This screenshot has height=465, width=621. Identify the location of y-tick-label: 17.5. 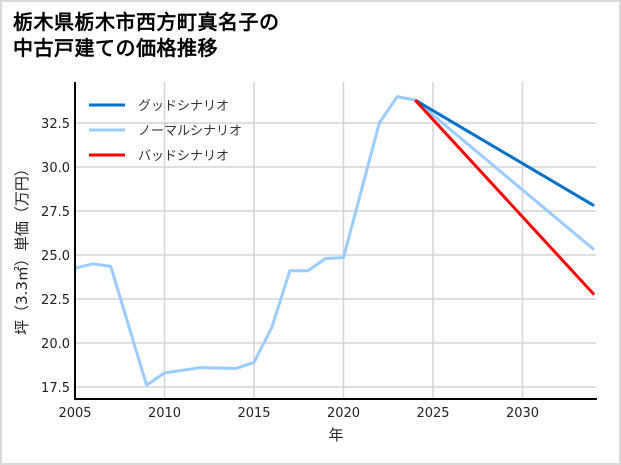
(55, 388).